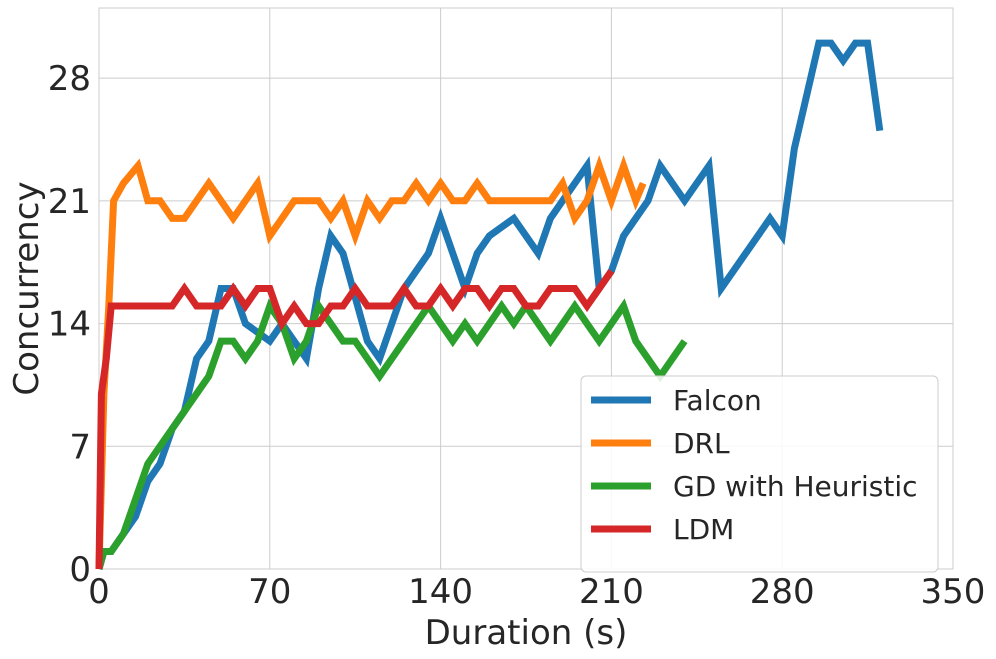 This screenshot has width=996, height=659. I want to click on x-tick-label: 140, so click(440, 592).